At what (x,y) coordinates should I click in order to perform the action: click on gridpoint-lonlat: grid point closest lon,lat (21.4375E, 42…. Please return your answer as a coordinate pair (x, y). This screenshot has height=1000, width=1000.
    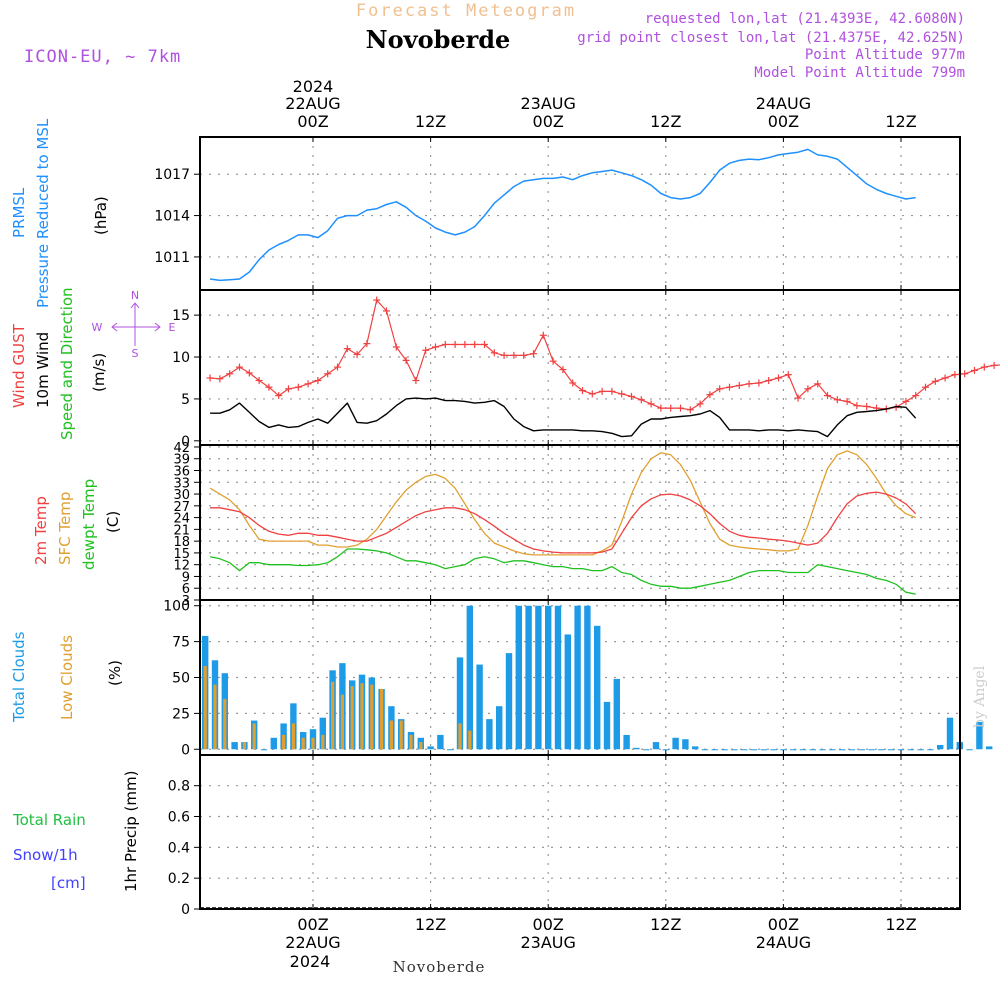
    Looking at the image, I should click on (771, 38).